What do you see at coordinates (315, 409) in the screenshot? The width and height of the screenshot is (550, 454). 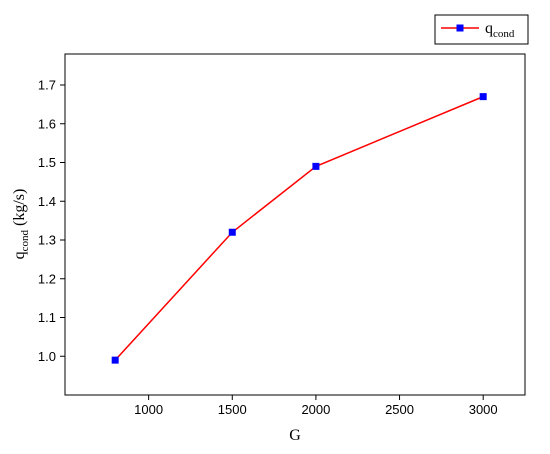 I see `x-tick-label: 2000` at bounding box center [315, 409].